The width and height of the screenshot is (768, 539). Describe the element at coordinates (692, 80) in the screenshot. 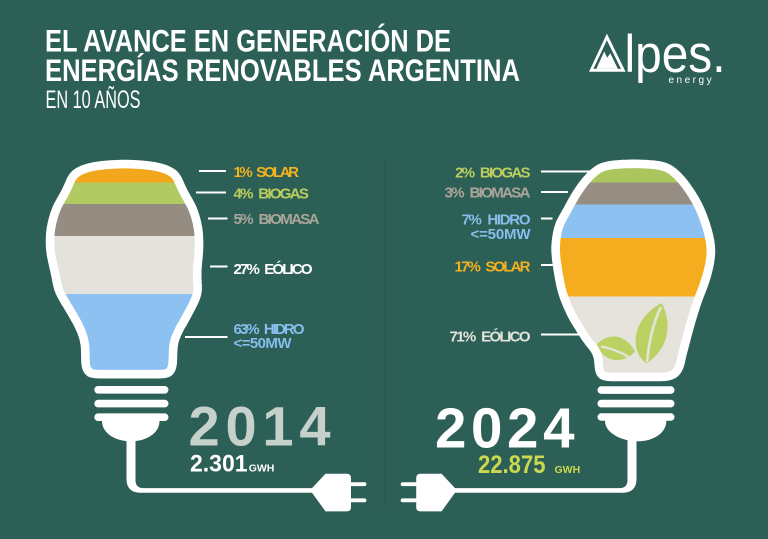

I see `svg-text: energy` at that location.